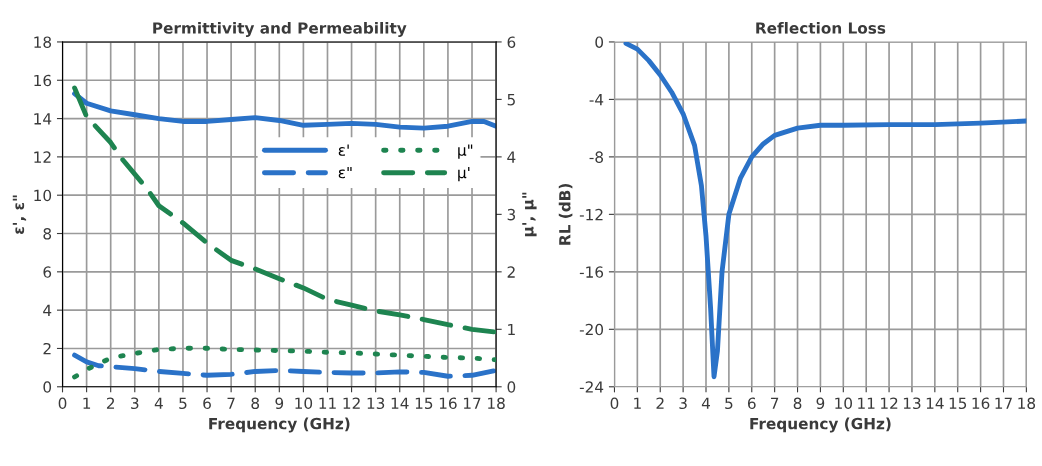 The image size is (1042, 466). What do you see at coordinates (343, 150) in the screenshot?
I see `legend-label: ε'` at bounding box center [343, 150].